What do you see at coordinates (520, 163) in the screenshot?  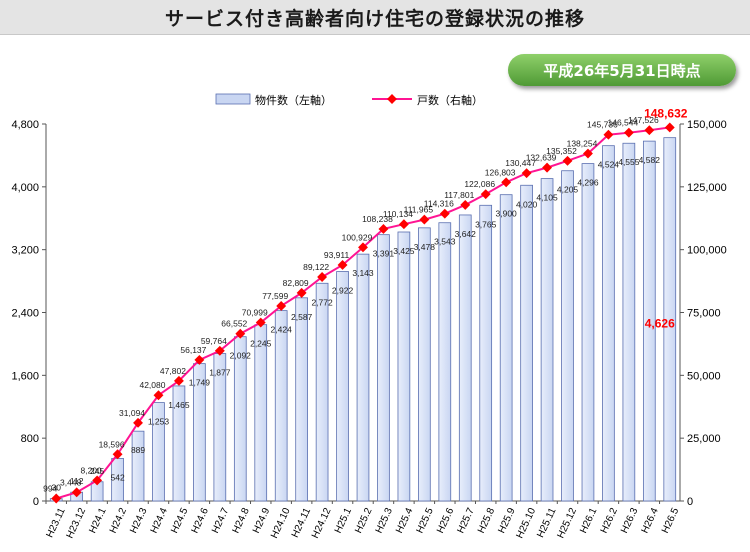 I see `line-data-label: 130,447` at bounding box center [520, 163].